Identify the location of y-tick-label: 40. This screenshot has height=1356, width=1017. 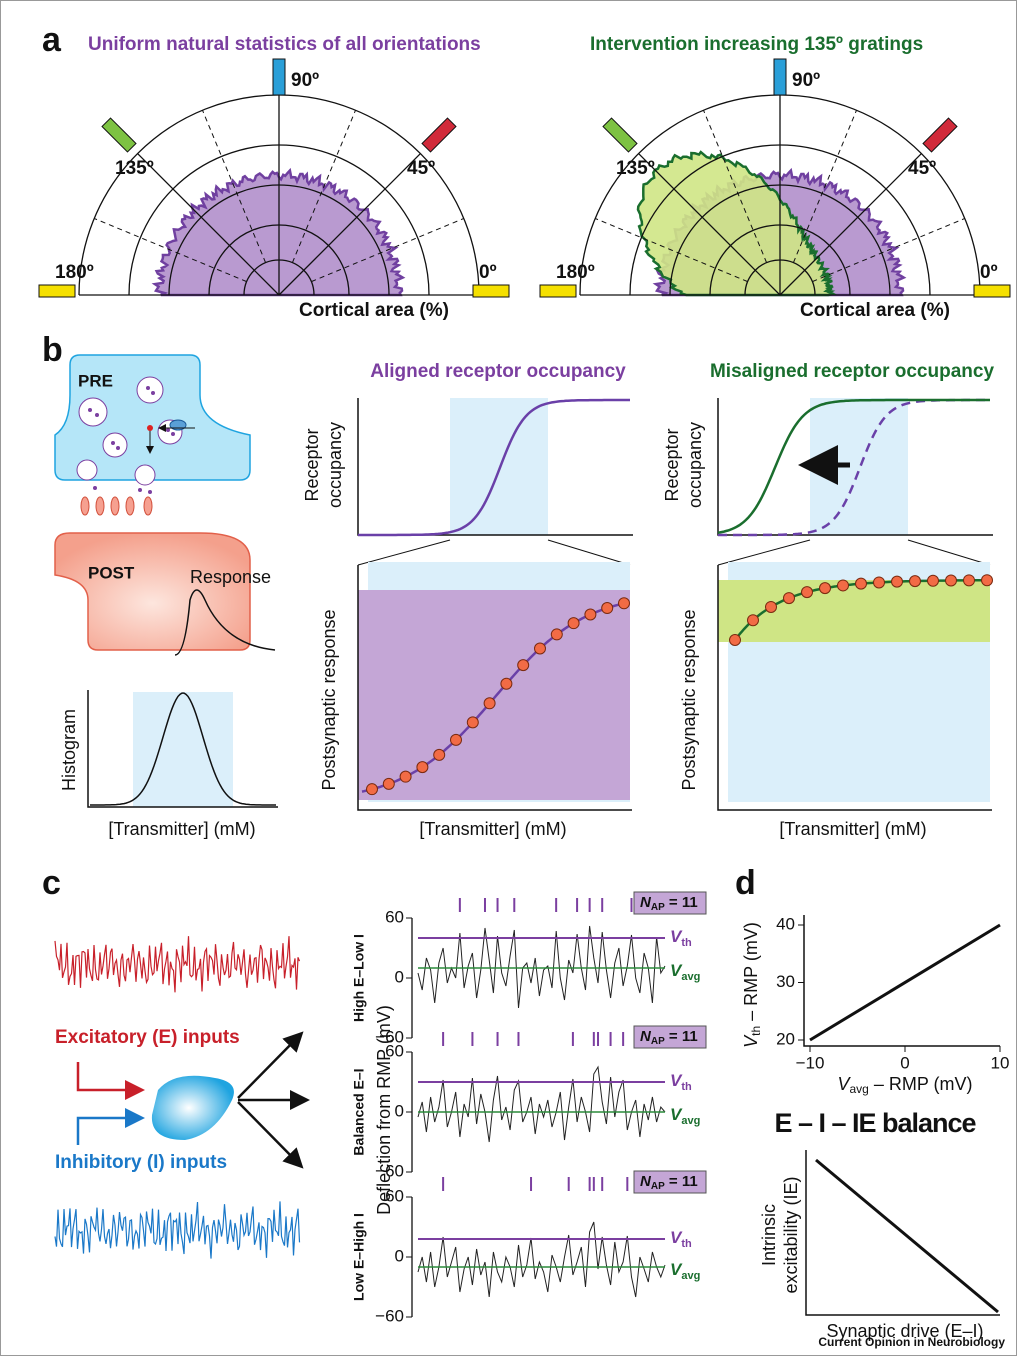
(785, 923).